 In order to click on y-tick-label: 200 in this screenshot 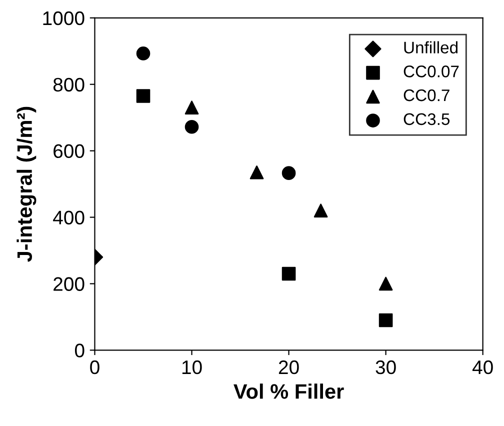, I will do `click(69, 284)`.